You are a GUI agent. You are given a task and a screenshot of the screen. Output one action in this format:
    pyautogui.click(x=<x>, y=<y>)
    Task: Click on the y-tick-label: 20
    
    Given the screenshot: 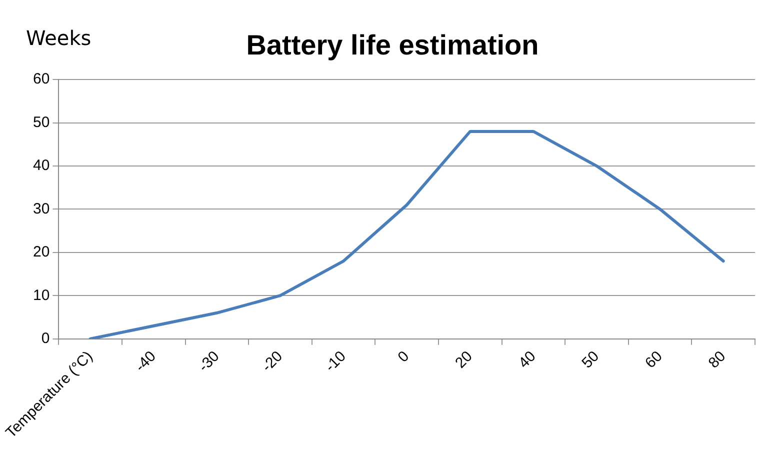 What is the action you would take?
    pyautogui.click(x=41, y=252)
    